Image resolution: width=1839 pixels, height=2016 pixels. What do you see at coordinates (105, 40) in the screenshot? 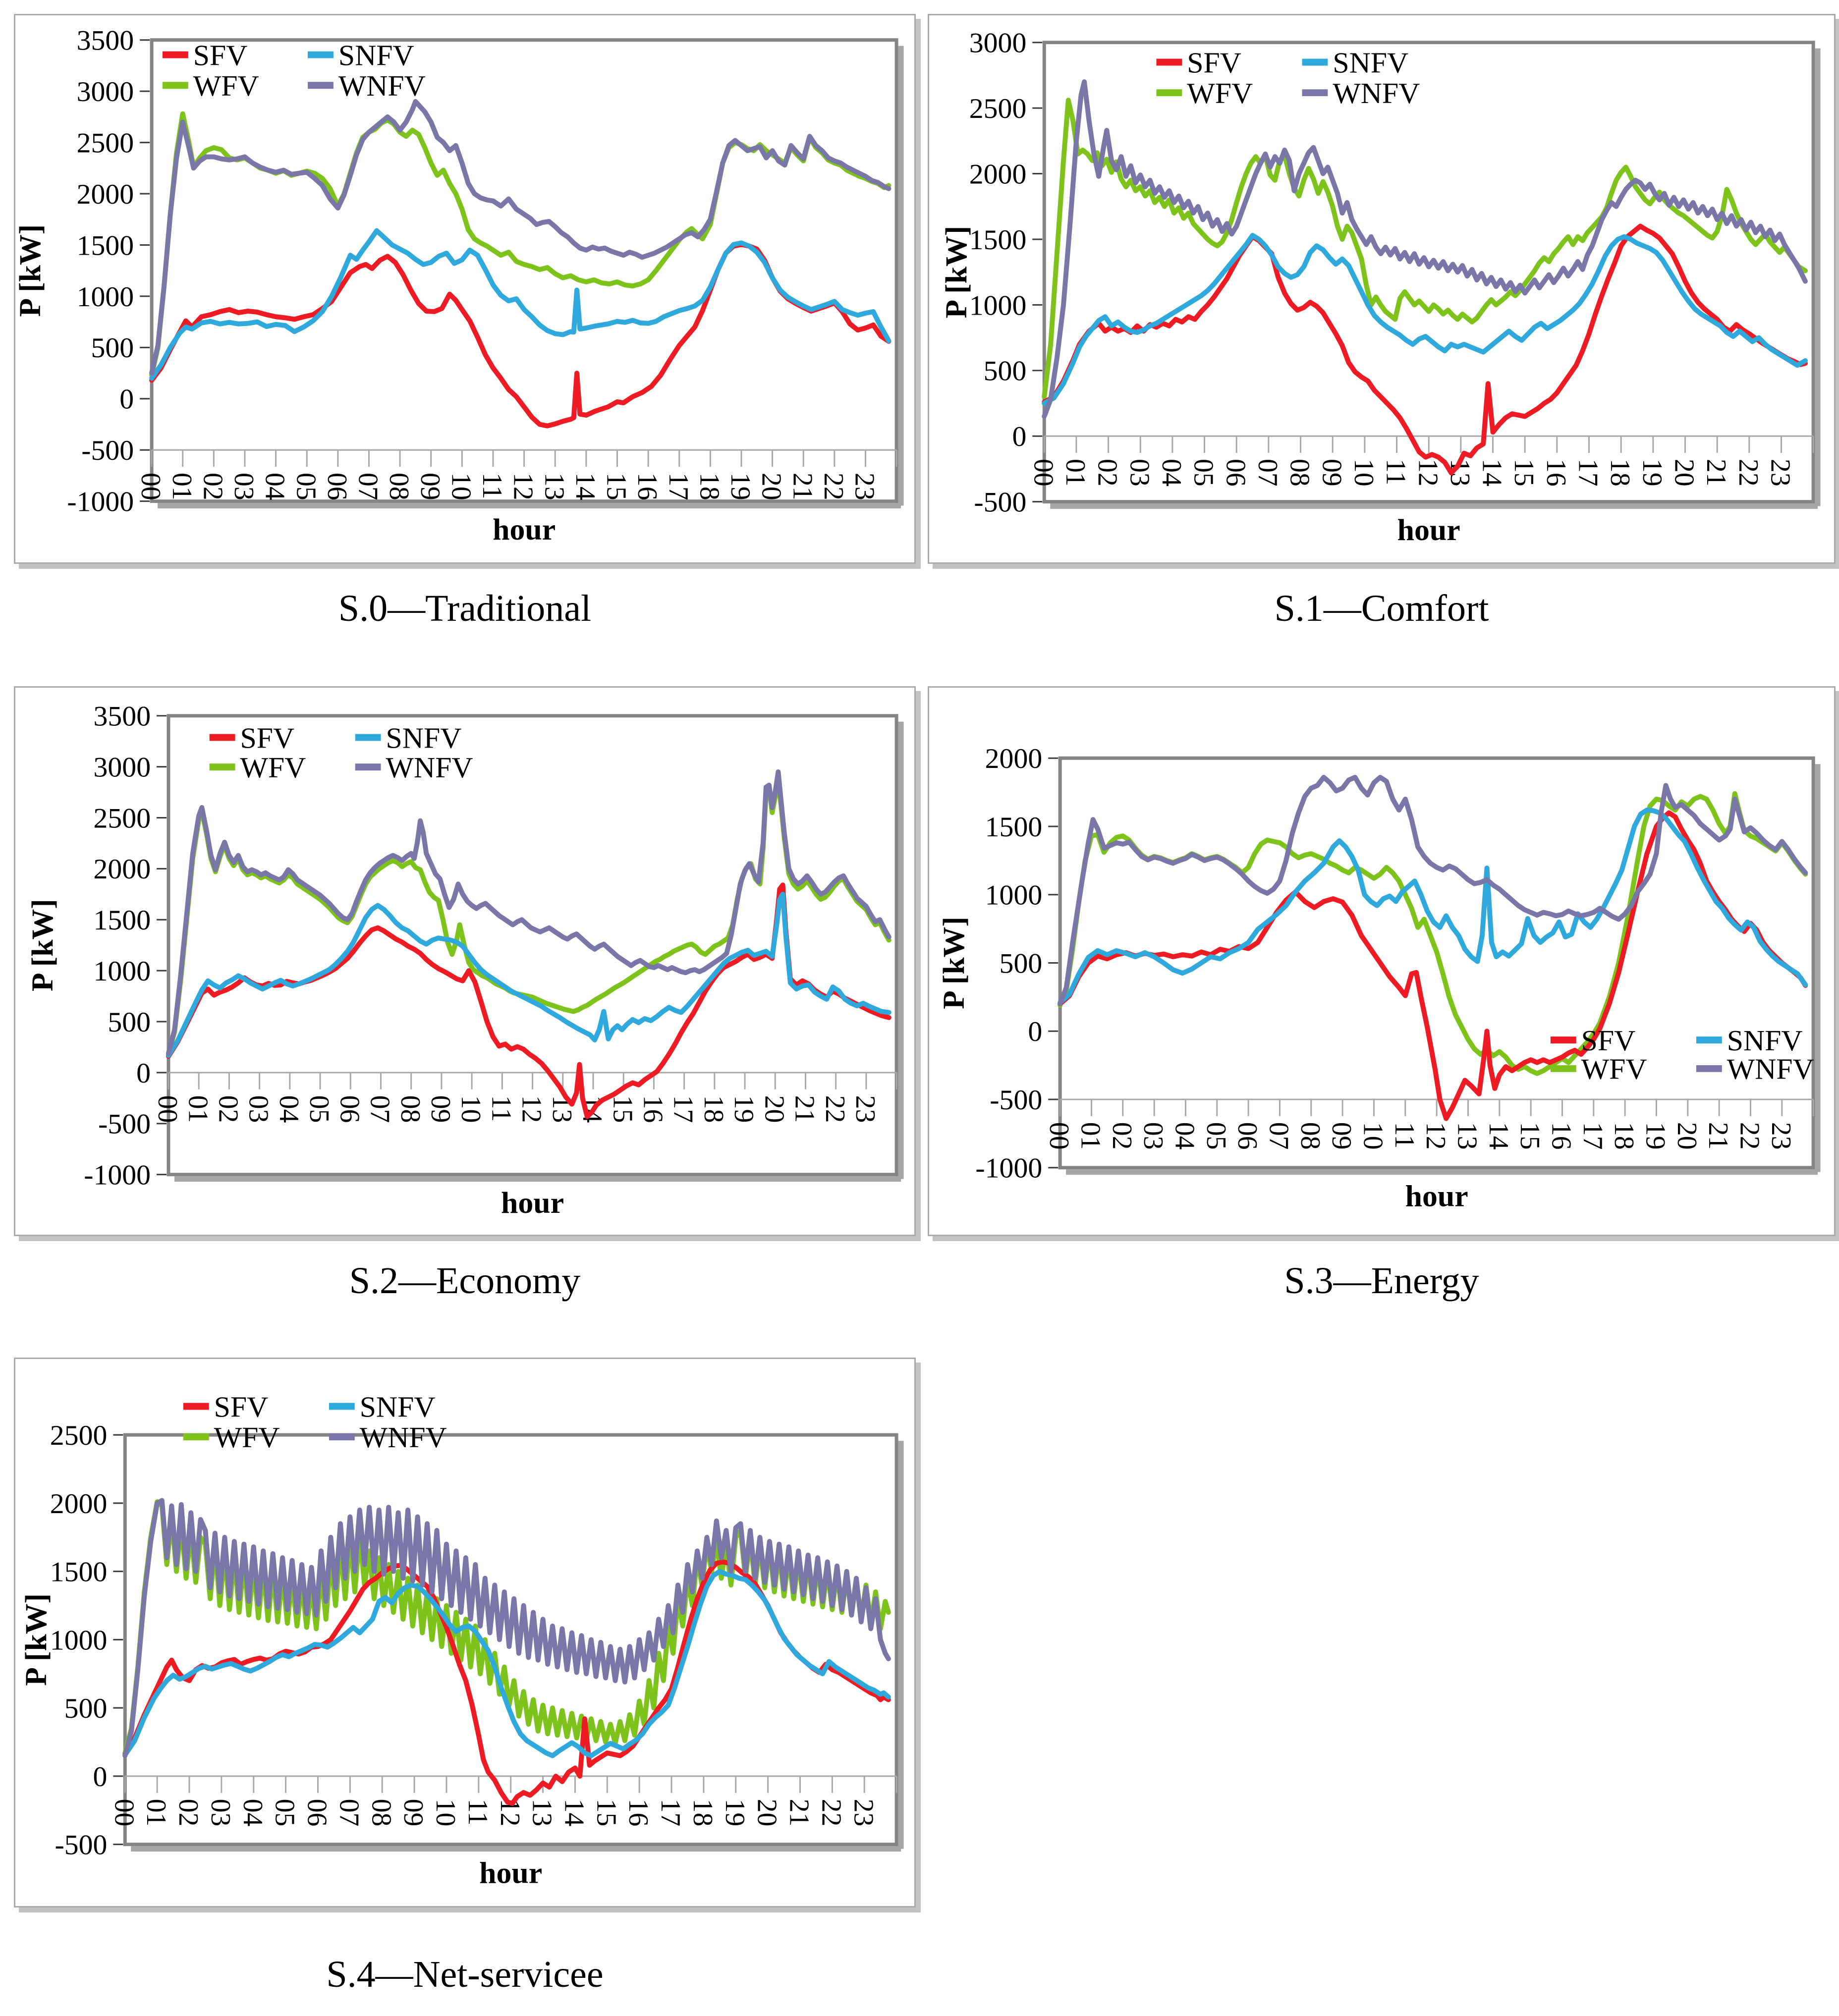
I see `svg-text: 3500` at bounding box center [105, 40].